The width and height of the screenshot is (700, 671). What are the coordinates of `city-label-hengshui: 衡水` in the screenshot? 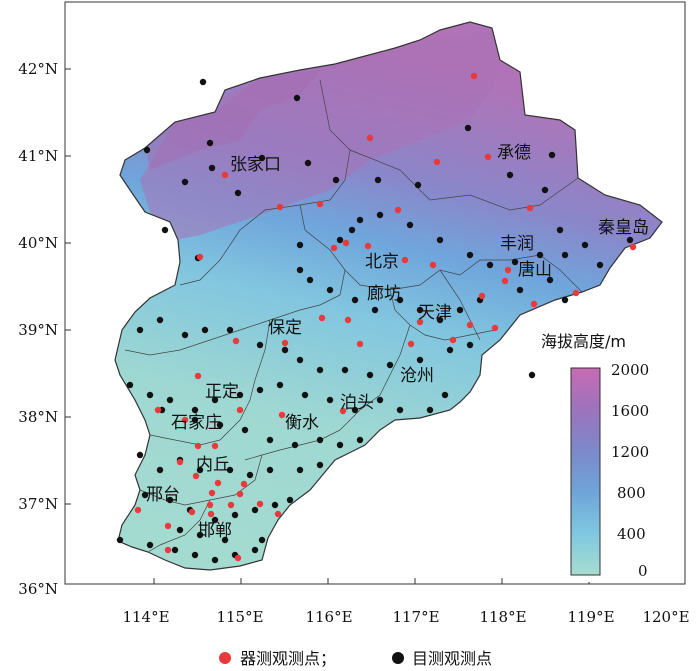 It's located at (302, 423).